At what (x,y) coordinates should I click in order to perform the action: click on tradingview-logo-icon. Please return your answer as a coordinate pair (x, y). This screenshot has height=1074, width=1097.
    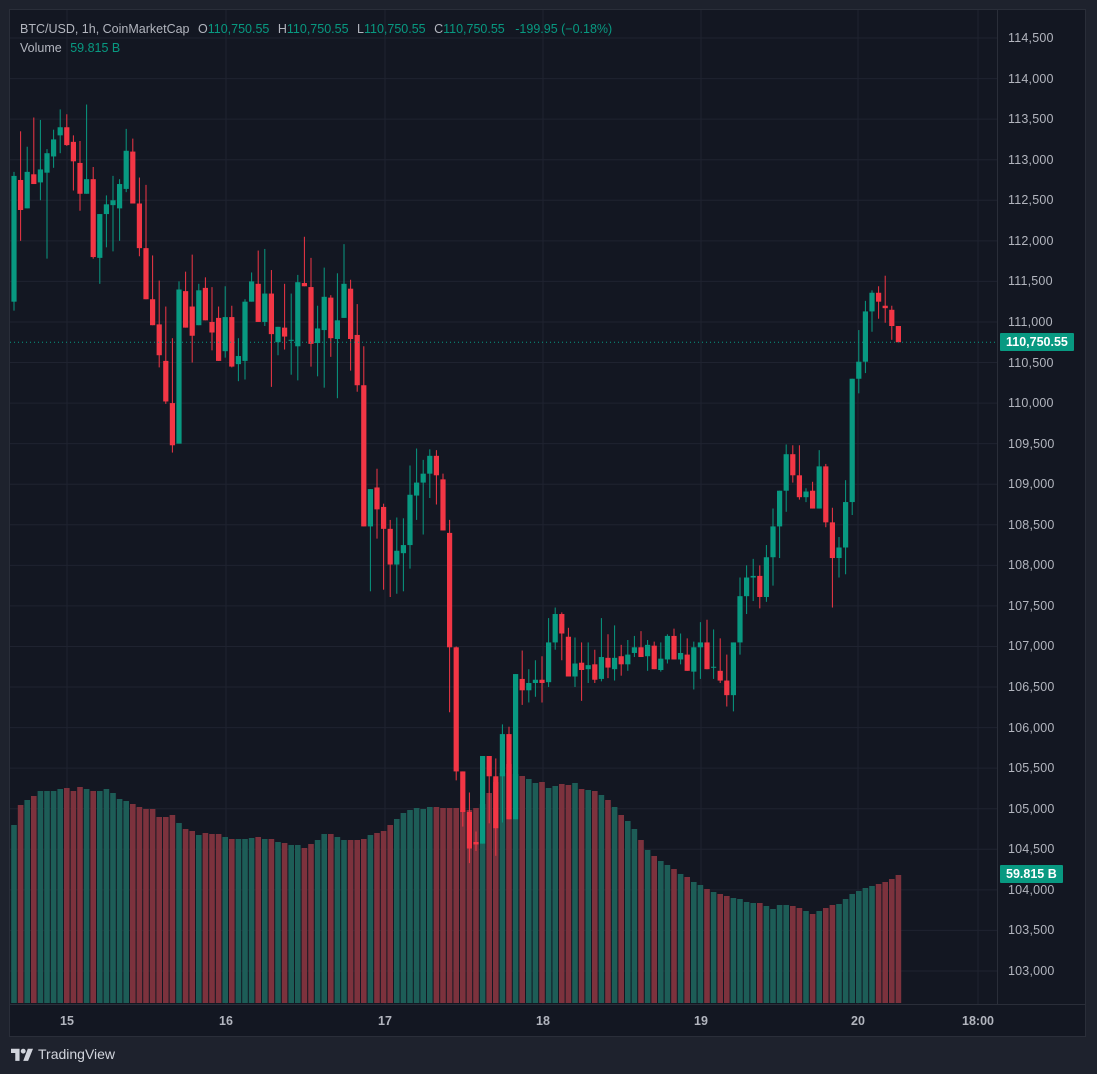
    Looking at the image, I should click on (22, 1054).